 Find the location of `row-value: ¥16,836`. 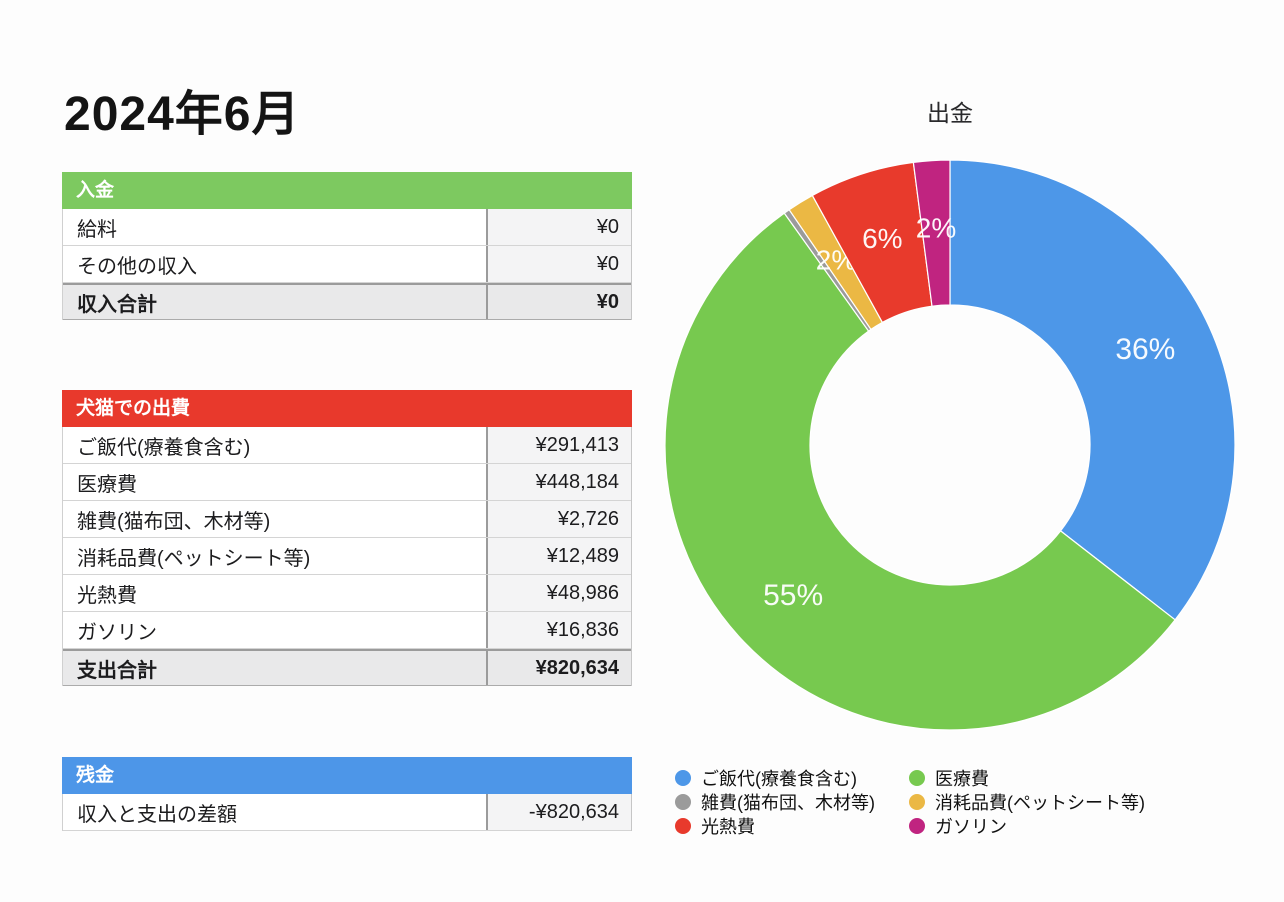

row-value: ¥16,836 is located at coordinates (558, 630).